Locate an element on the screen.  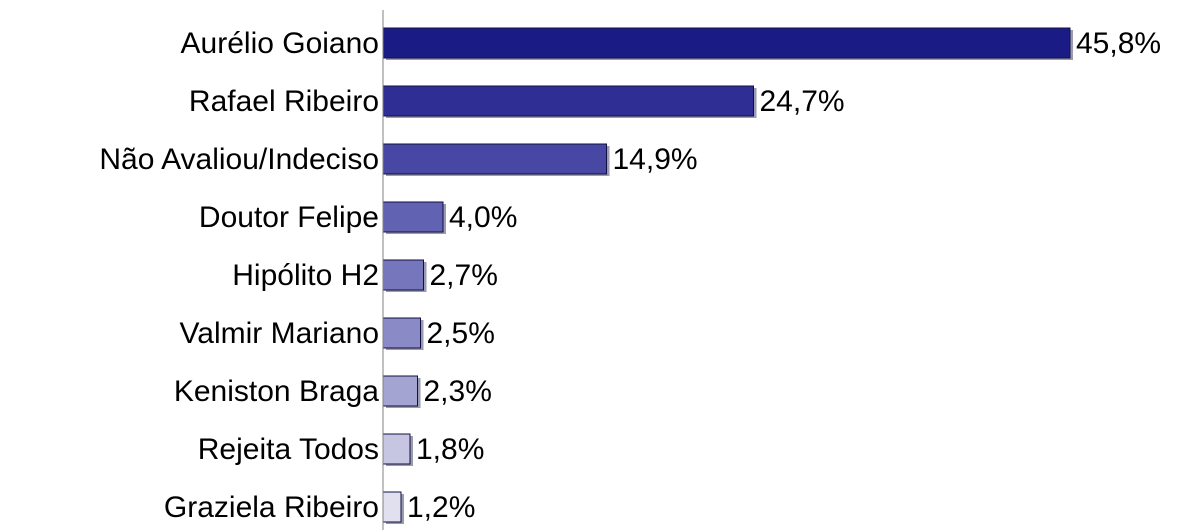
category-label: Keniston Braga is located at coordinates (276, 391).